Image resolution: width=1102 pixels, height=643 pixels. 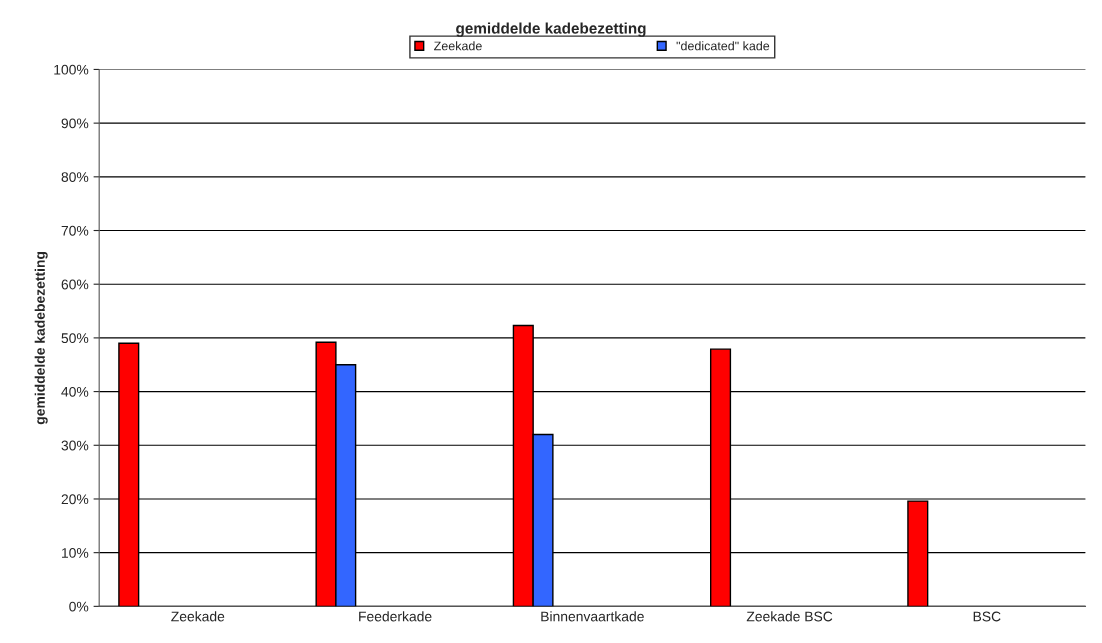 What do you see at coordinates (551, 29) in the screenshot?
I see `chart-title: gemiddelde kadebezetting` at bounding box center [551, 29].